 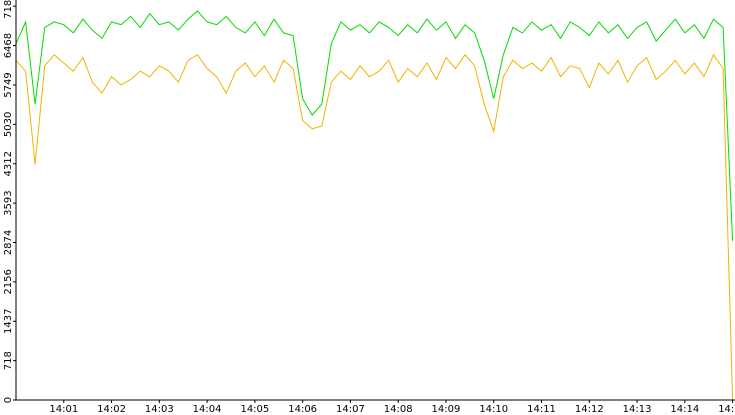 I want to click on x-tick-label: 14:02, so click(x=111, y=409).